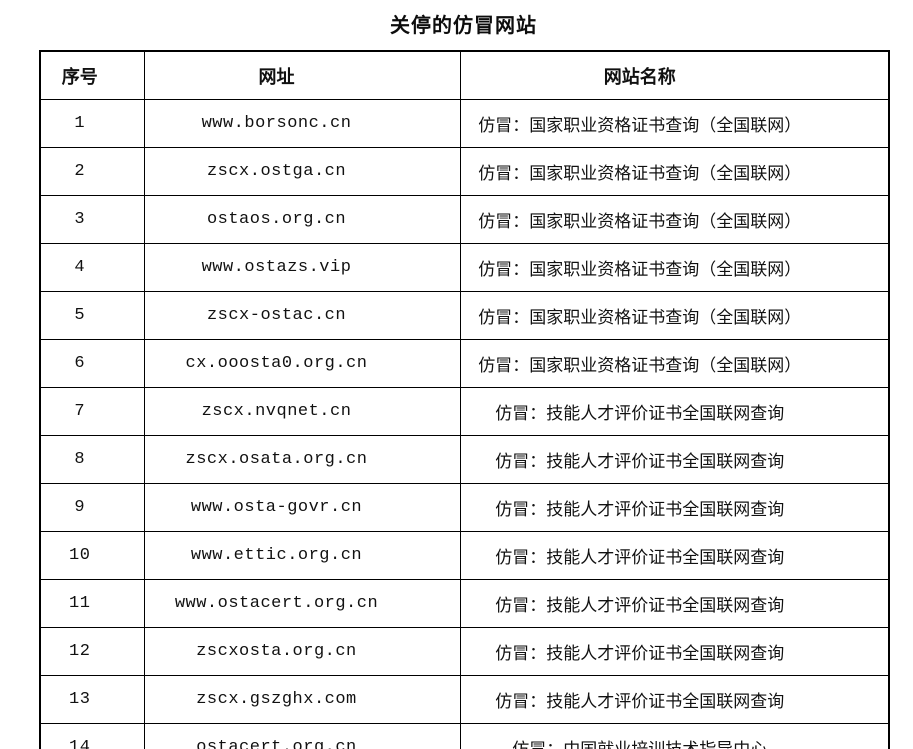 The width and height of the screenshot is (913, 749). What do you see at coordinates (302, 267) in the screenshot?
I see `row-url-cell: www.ostazs.vip` at bounding box center [302, 267].